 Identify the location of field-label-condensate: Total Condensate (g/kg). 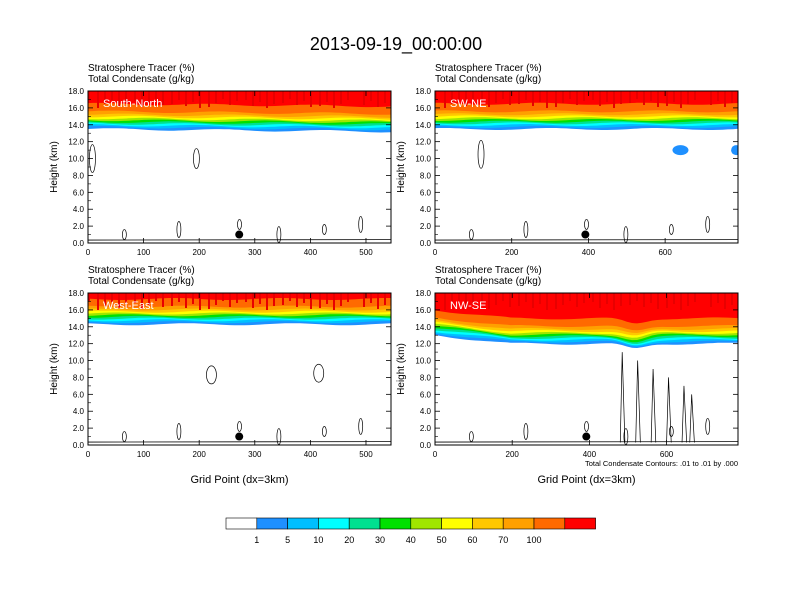
(141, 79).